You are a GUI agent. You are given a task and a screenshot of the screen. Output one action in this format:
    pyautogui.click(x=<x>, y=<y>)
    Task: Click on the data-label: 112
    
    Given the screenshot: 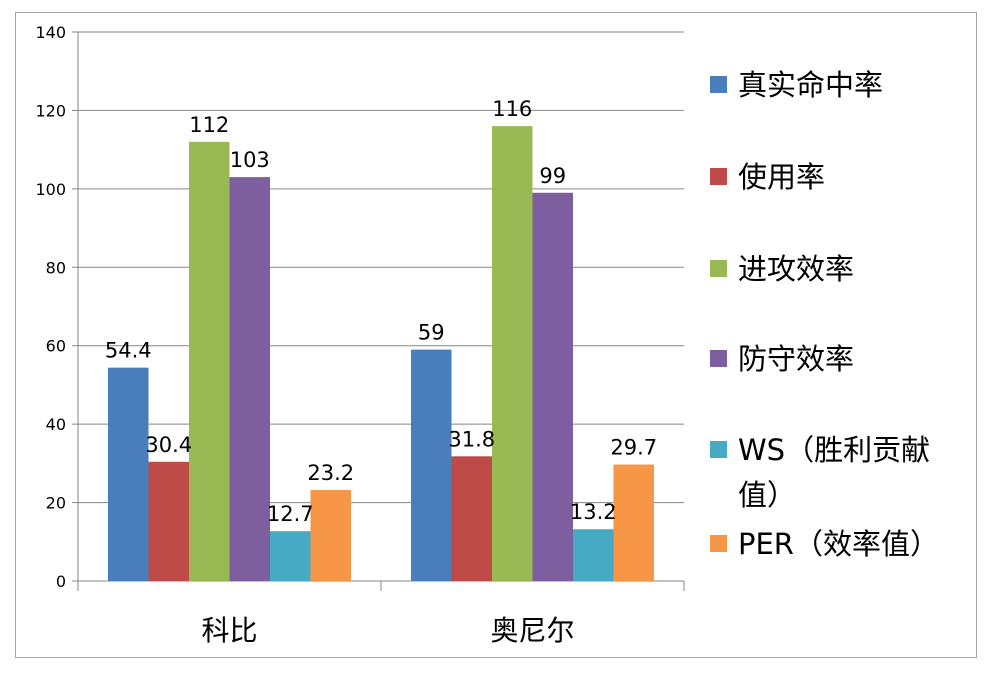 What is the action you would take?
    pyautogui.click(x=209, y=125)
    